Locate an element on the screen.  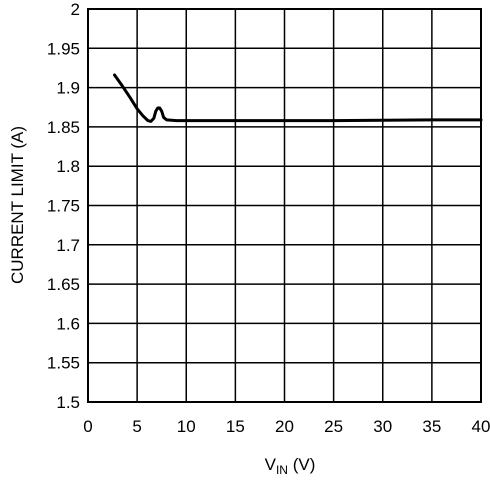
x-tick-label: 0 is located at coordinates (87, 426).